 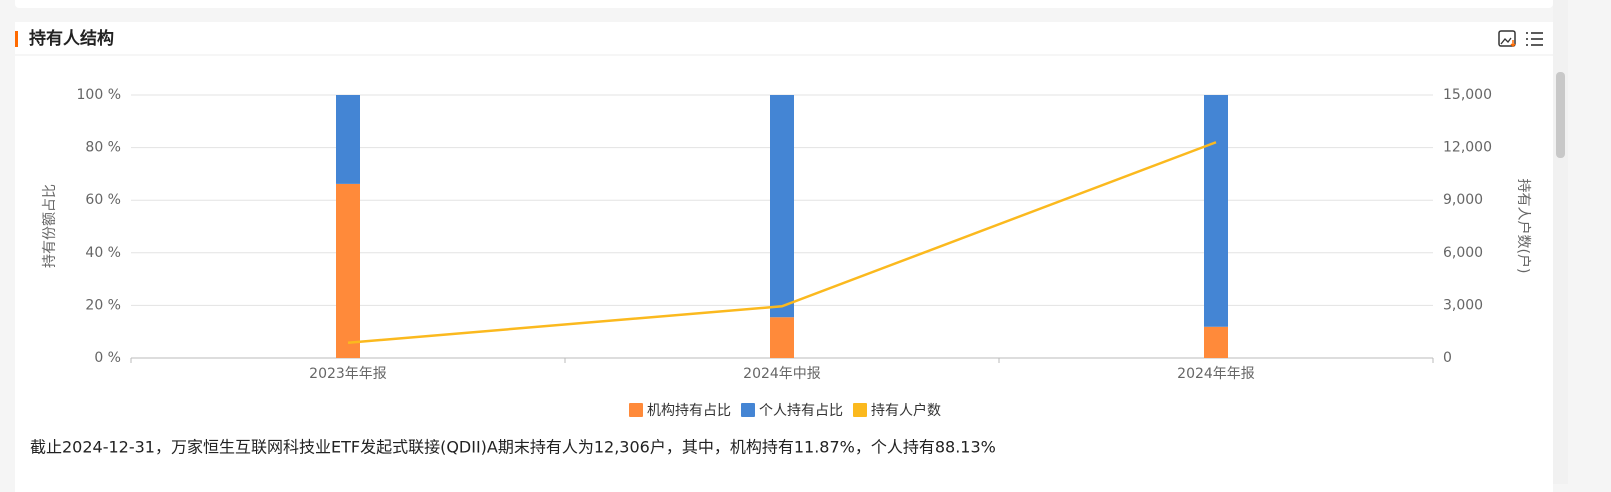 I want to click on y2-tick-label: 12,000, so click(x=1467, y=148).